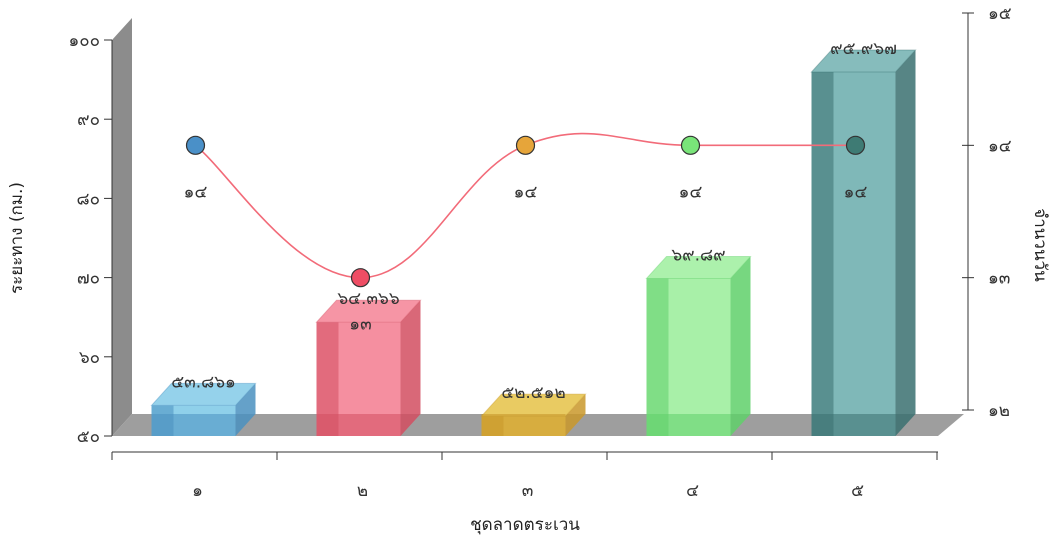  Describe the element at coordinates (999, 279) in the screenshot. I see `right-tick-label: ๑๓` at that location.